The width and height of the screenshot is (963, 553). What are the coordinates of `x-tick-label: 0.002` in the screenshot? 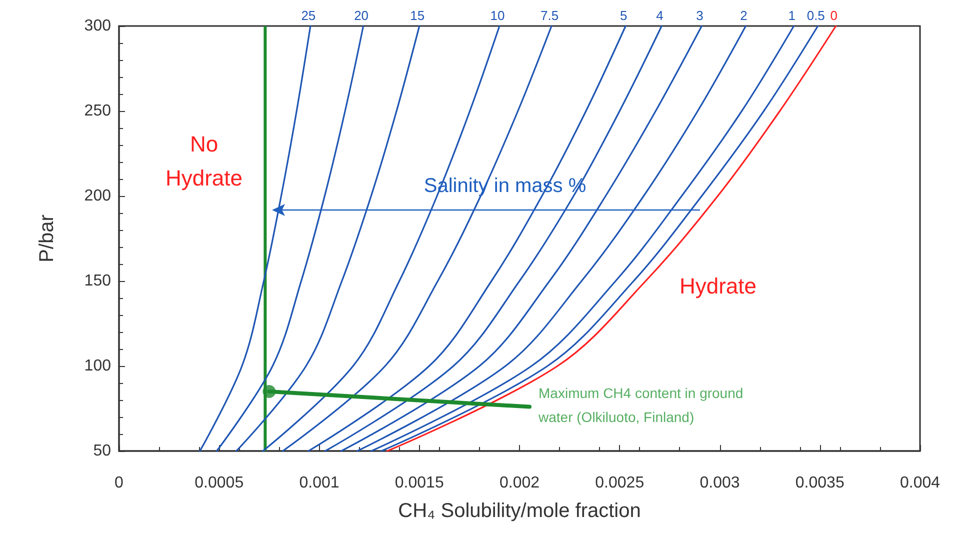 It's located at (519, 483).